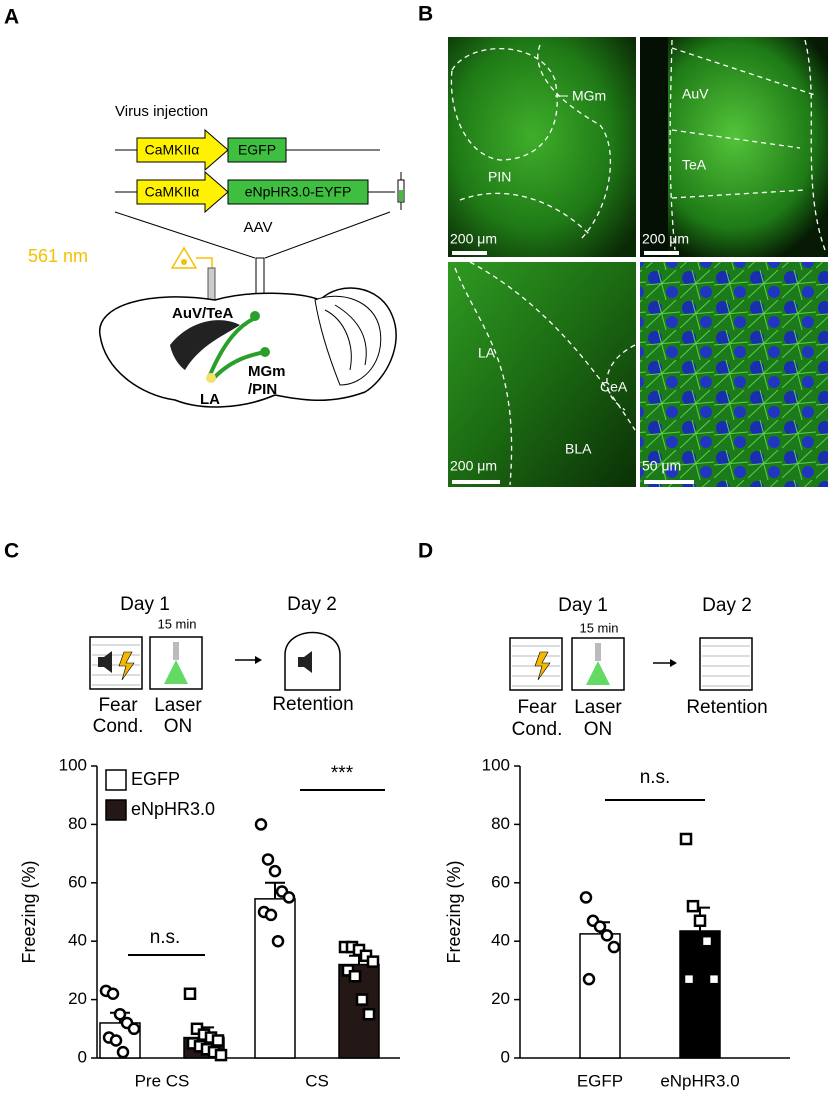 The image size is (828, 1095). I want to click on grid-floor, so click(116, 665).